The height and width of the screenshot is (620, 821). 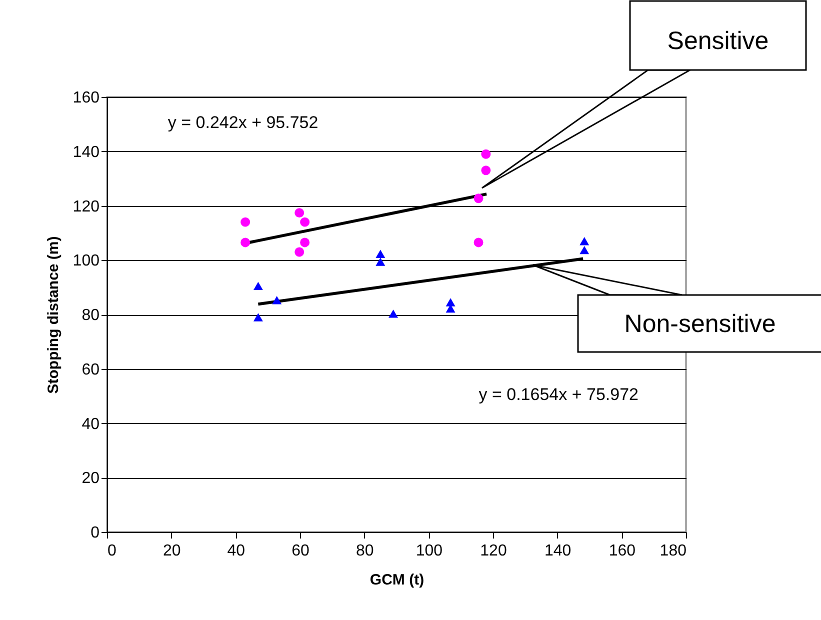 I want to click on y-tick-label: 160, so click(x=86, y=98).